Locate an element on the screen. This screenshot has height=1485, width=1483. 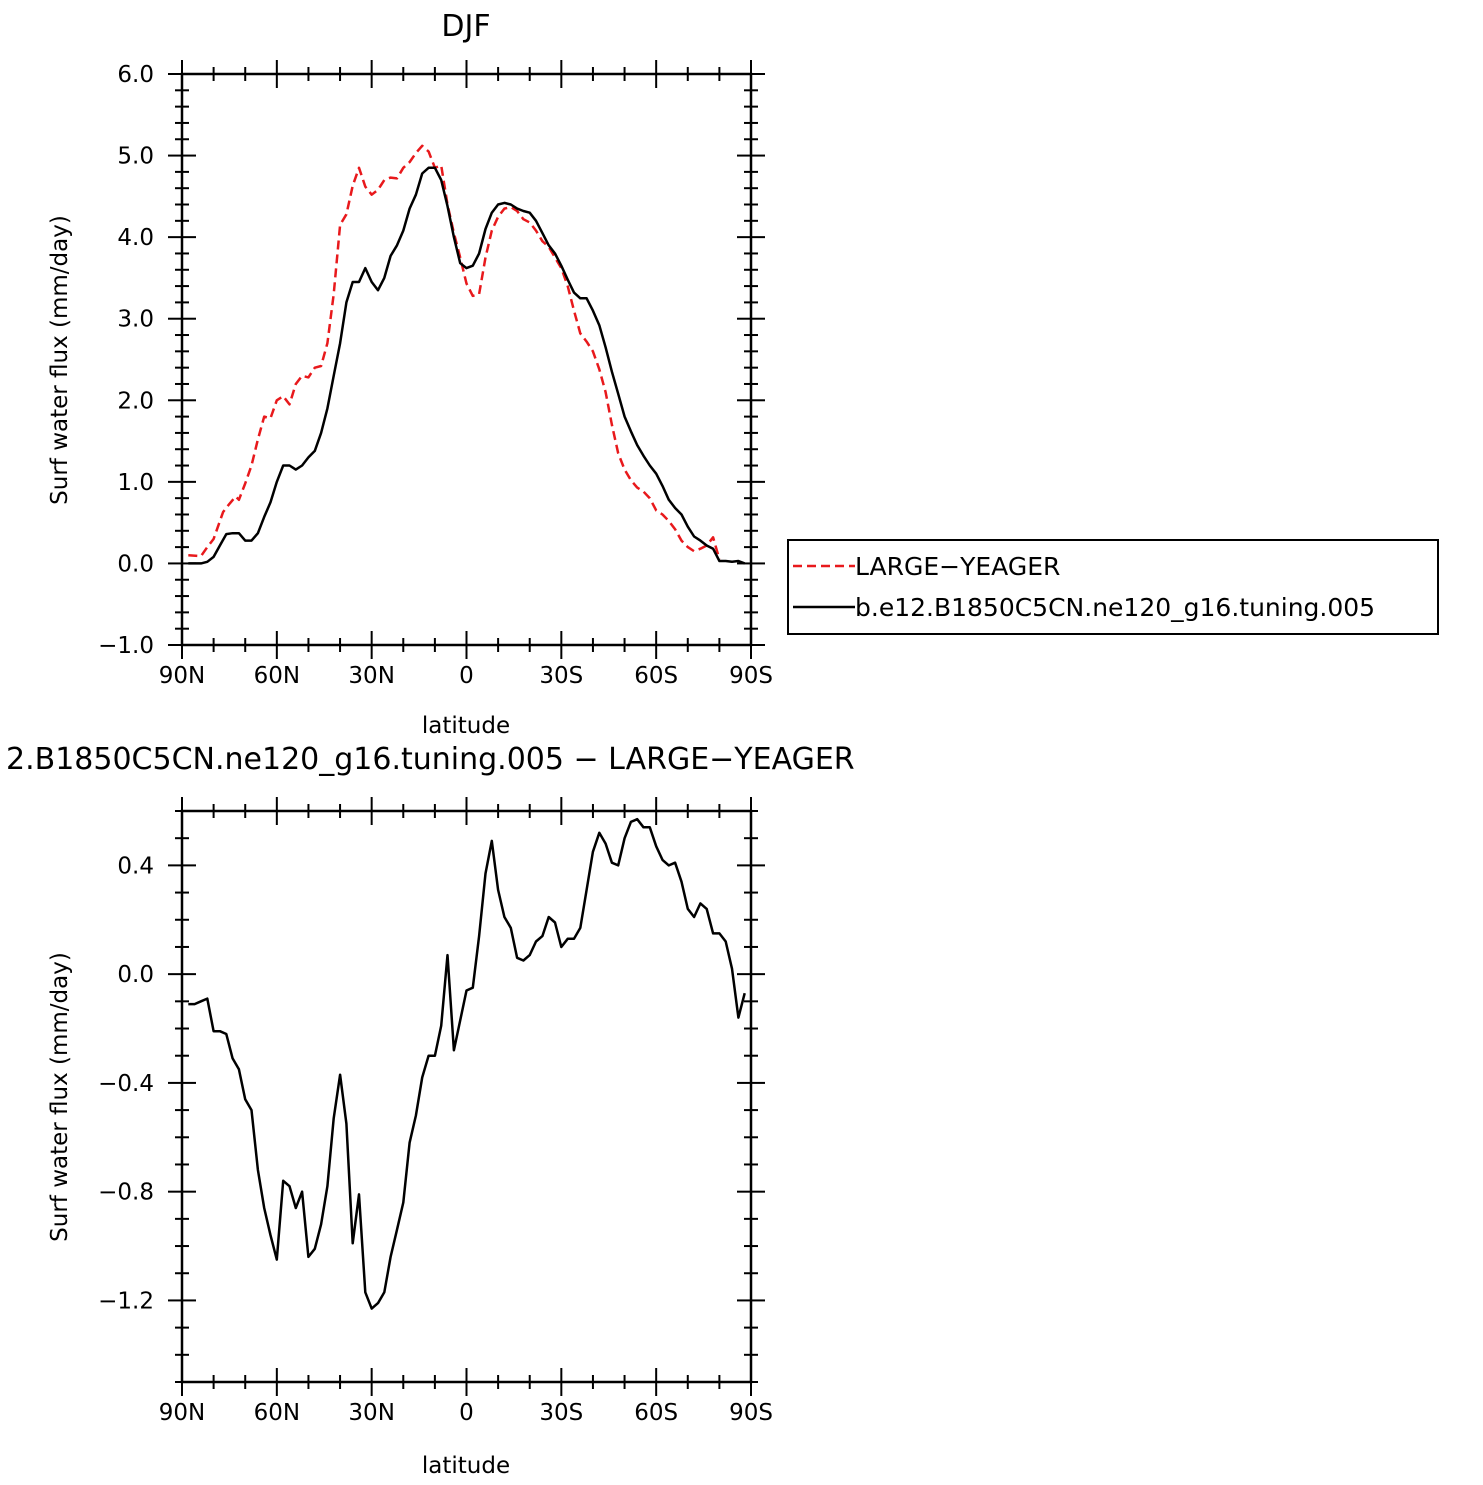
b-e12-b1850c5cn-ne120-g16-tuning-005-line is located at coordinates (467, 365).